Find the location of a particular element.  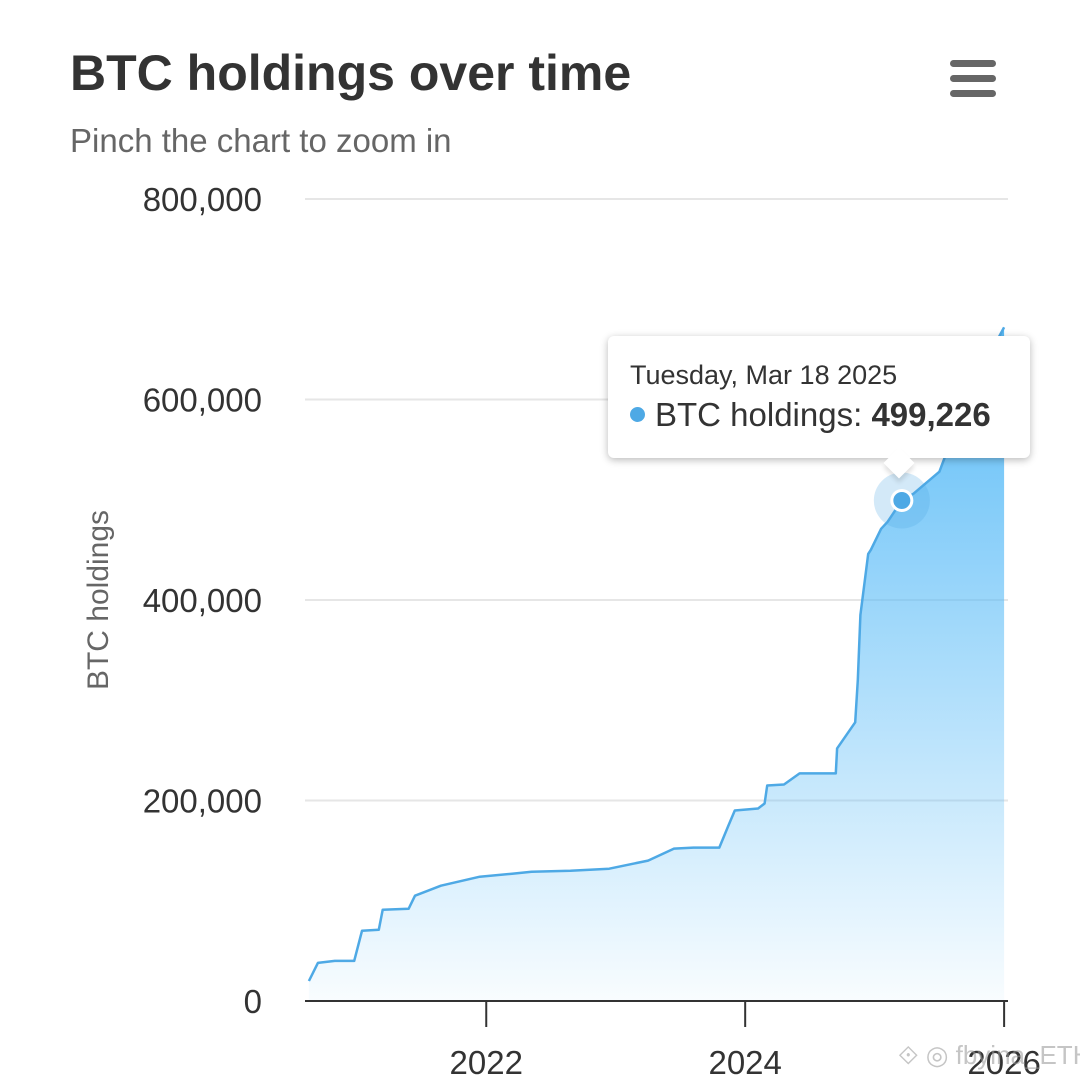

x-tick-label: 2024 is located at coordinates (744, 1062).